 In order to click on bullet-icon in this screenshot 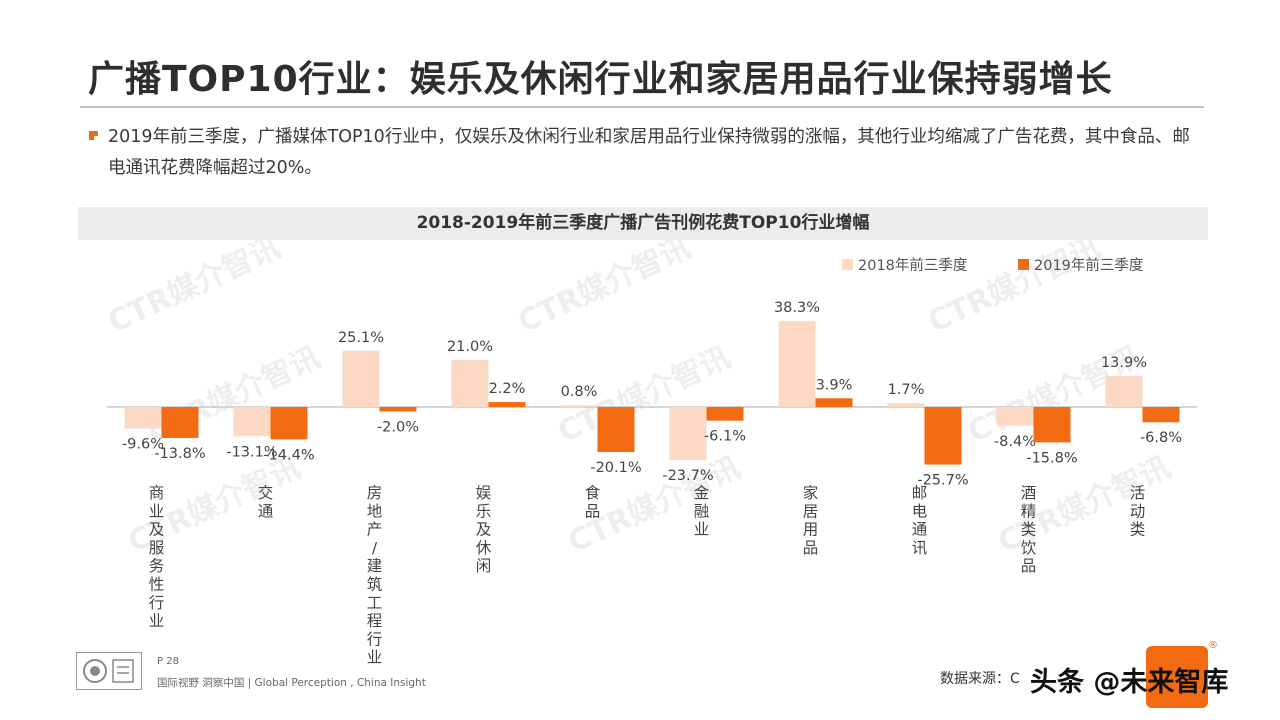, I will do `click(93, 135)`.